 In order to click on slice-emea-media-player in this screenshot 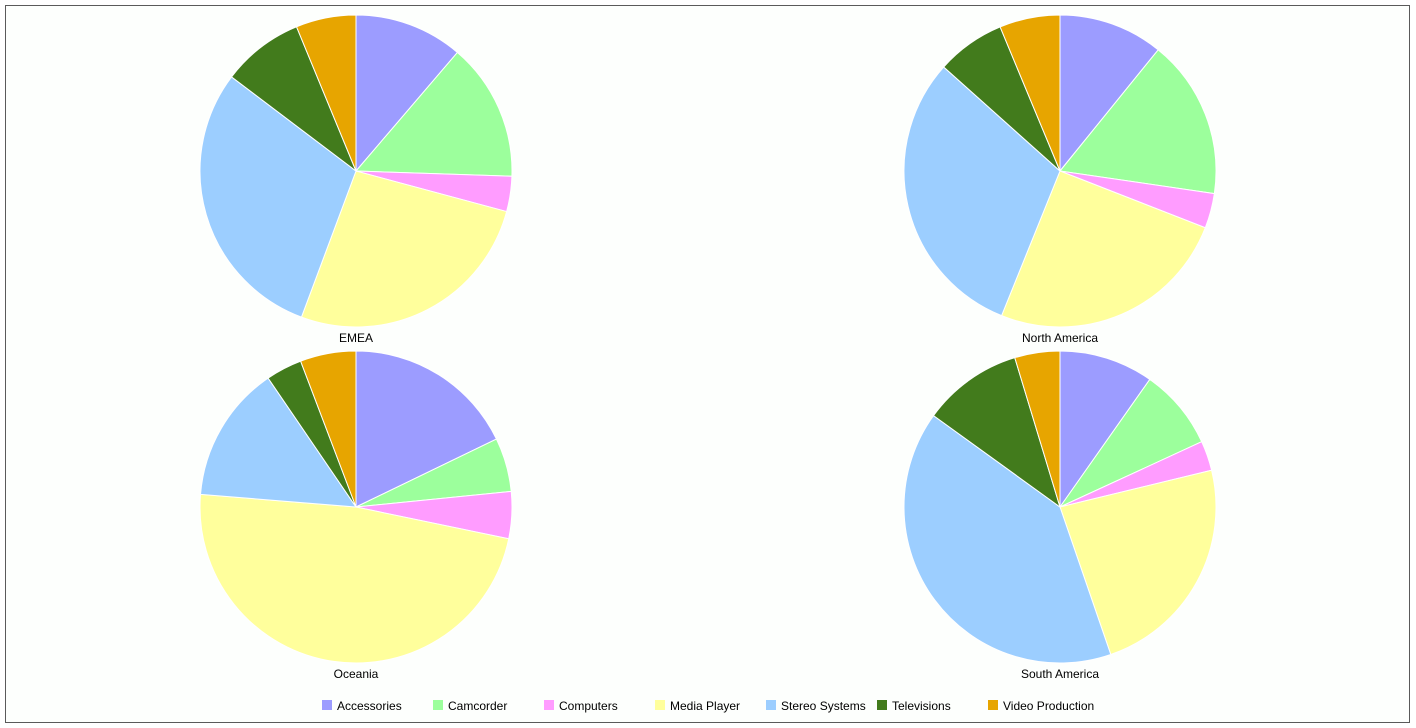, I will do `click(404, 249)`.